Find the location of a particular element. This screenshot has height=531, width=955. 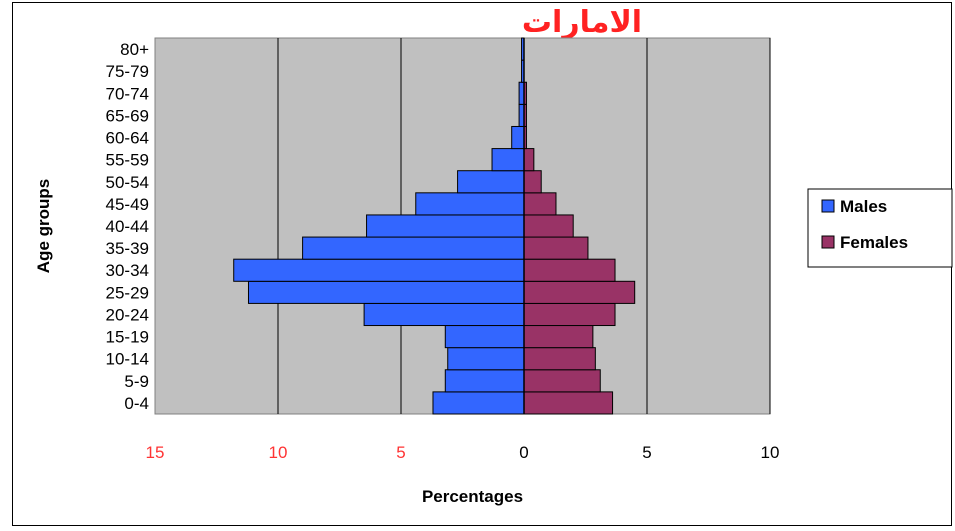

y-tick-label: 5-9 is located at coordinates (136, 381).